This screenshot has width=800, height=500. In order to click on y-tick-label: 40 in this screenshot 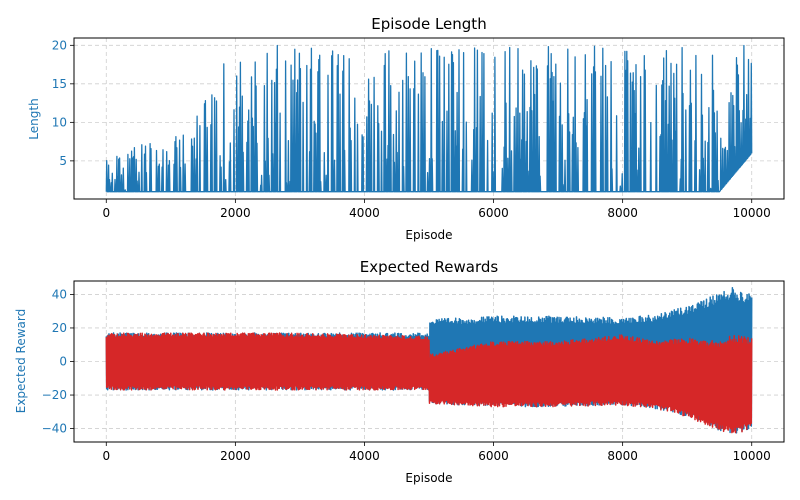, I will do `click(59, 294)`.